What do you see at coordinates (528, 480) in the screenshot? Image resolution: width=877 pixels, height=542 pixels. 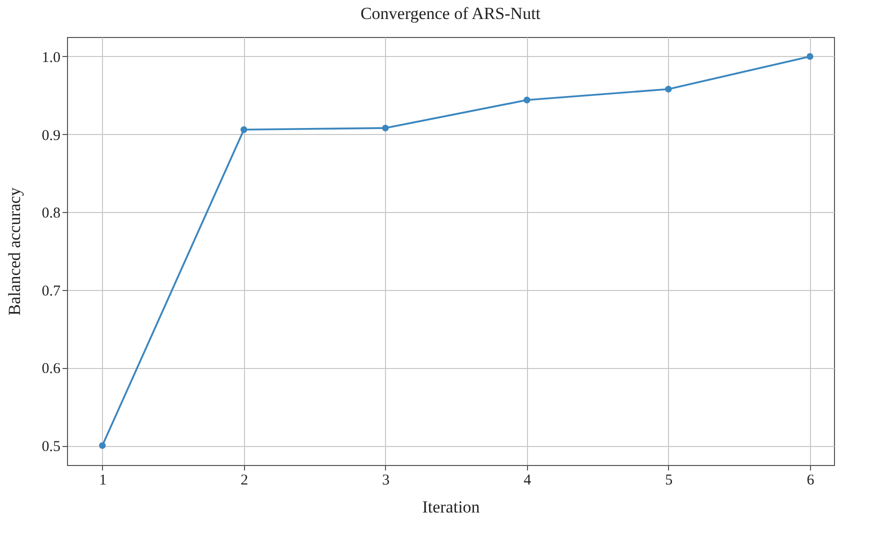 I see `x-tick-label: 4` at bounding box center [528, 480].